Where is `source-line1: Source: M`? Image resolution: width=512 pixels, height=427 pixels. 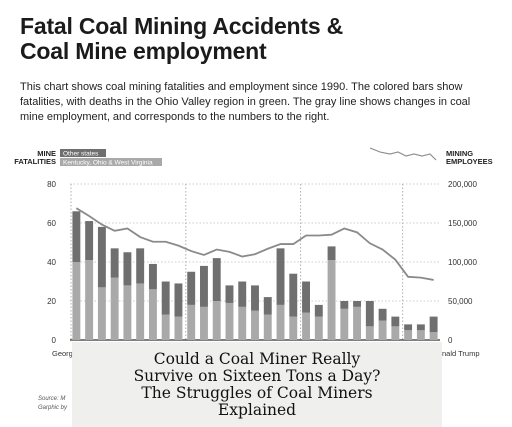
source-line1: Source: M is located at coordinates (52, 399).